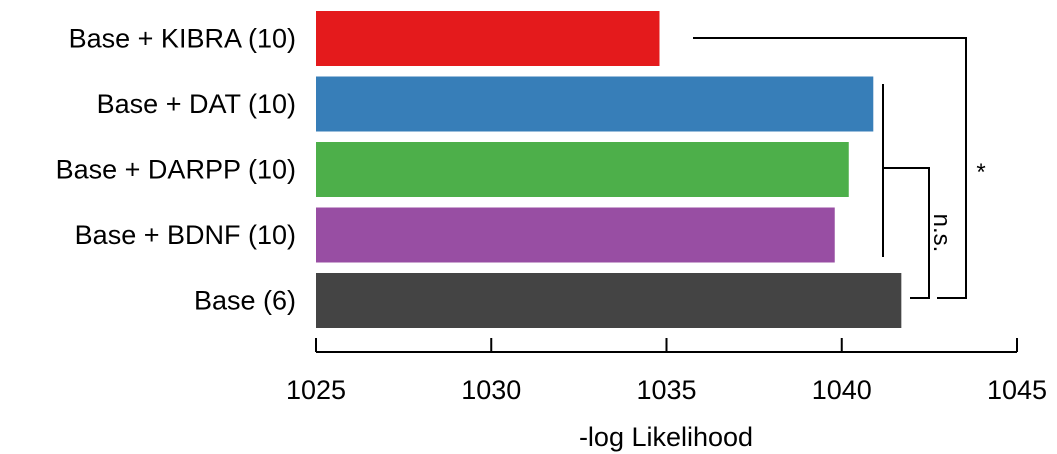 This screenshot has width=1057, height=454. Describe the element at coordinates (906, 233) in the screenshot. I see `ns-bracket` at that location.